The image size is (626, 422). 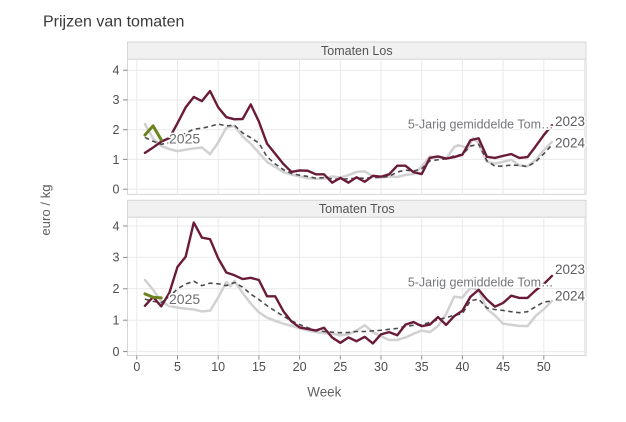 I want to click on svg-text: 40, so click(x=462, y=367).